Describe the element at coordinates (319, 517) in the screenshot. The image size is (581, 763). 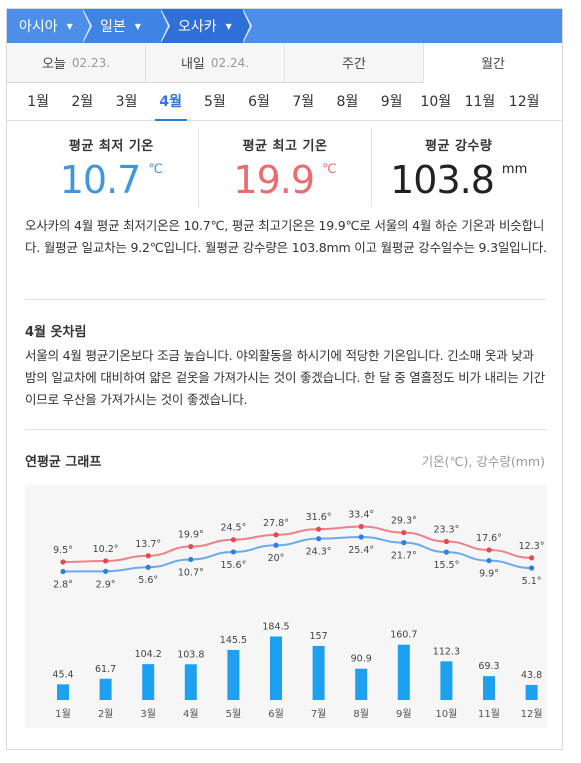
I see `max-temp-label: 31.6°` at that location.